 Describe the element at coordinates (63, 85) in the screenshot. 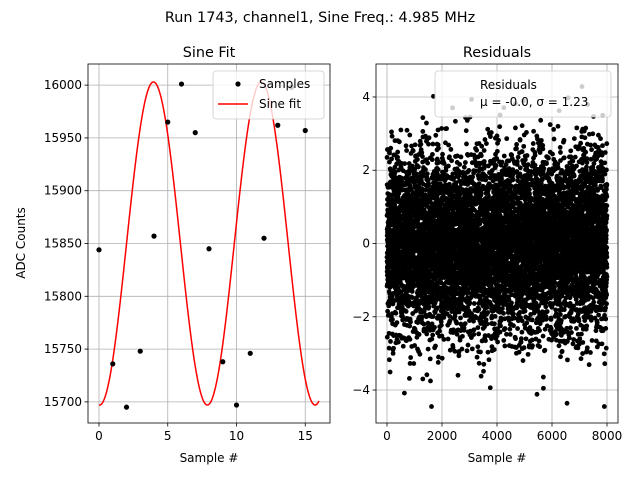

I see `sine-fit-y-tick-label: 16000` at that location.